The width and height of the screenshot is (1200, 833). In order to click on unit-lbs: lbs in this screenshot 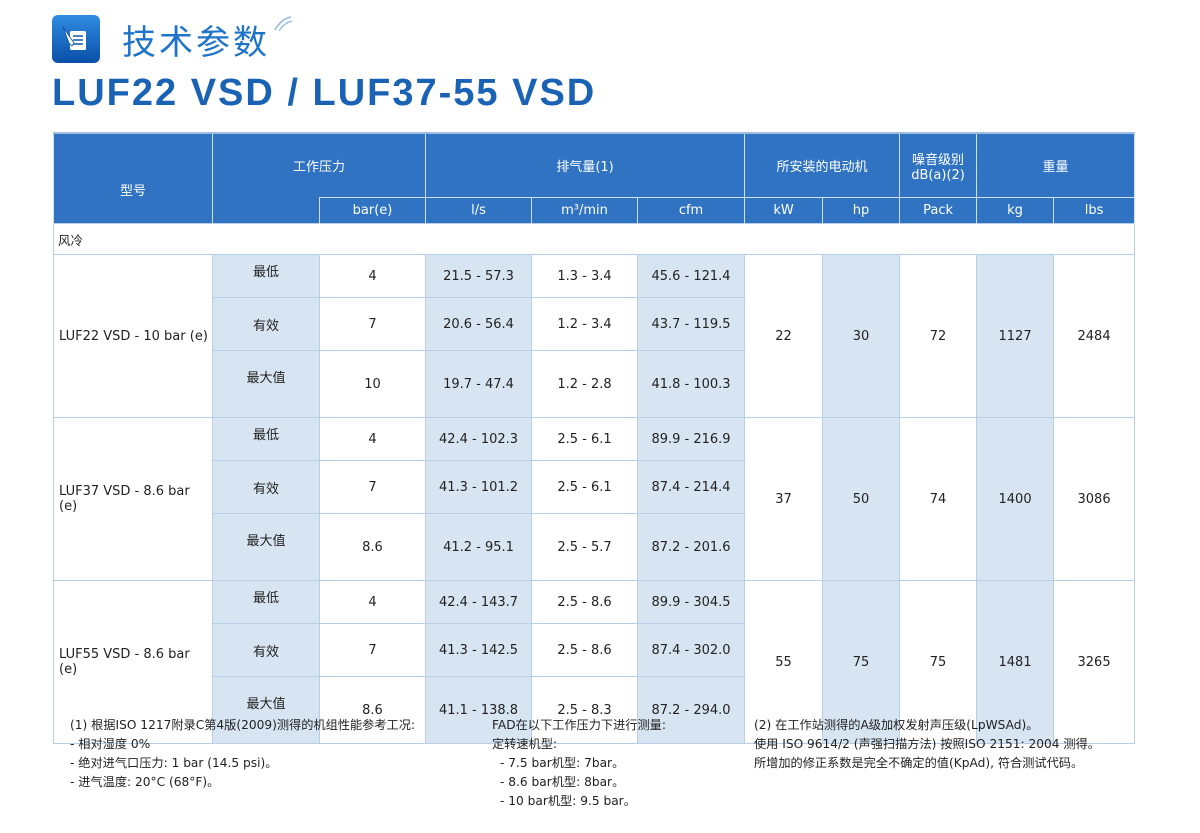, I will do `click(1094, 210)`.